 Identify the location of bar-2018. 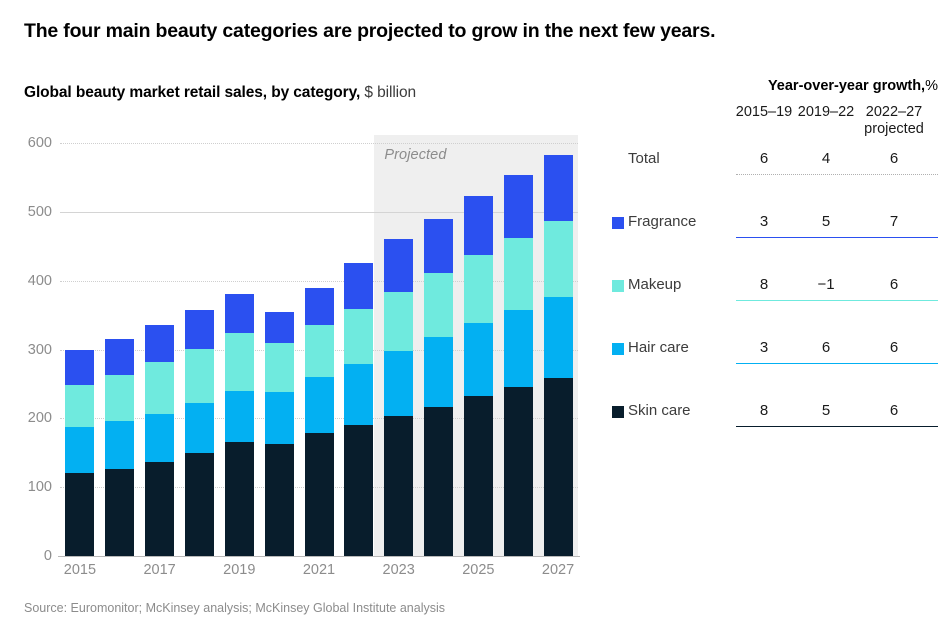
(199, 349).